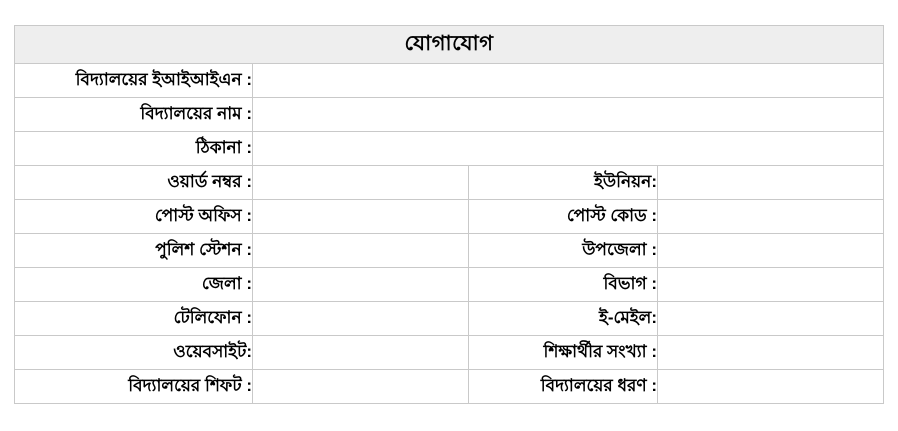 Image resolution: width=898 pixels, height=431 pixels. I want to click on field-value-police-station, so click(360, 250).